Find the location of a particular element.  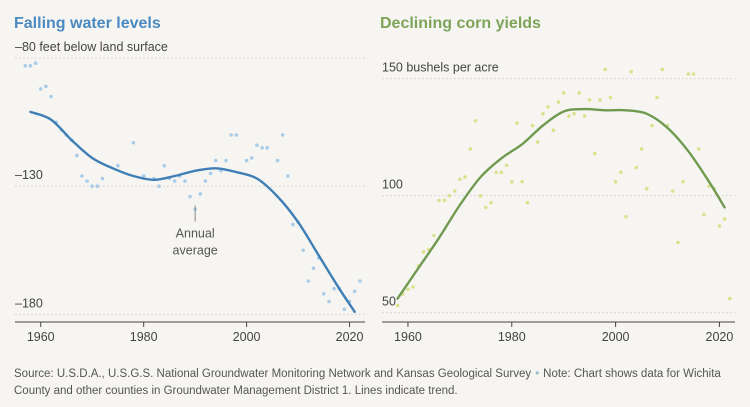

annotation-annual: Annual is located at coordinates (195, 234).